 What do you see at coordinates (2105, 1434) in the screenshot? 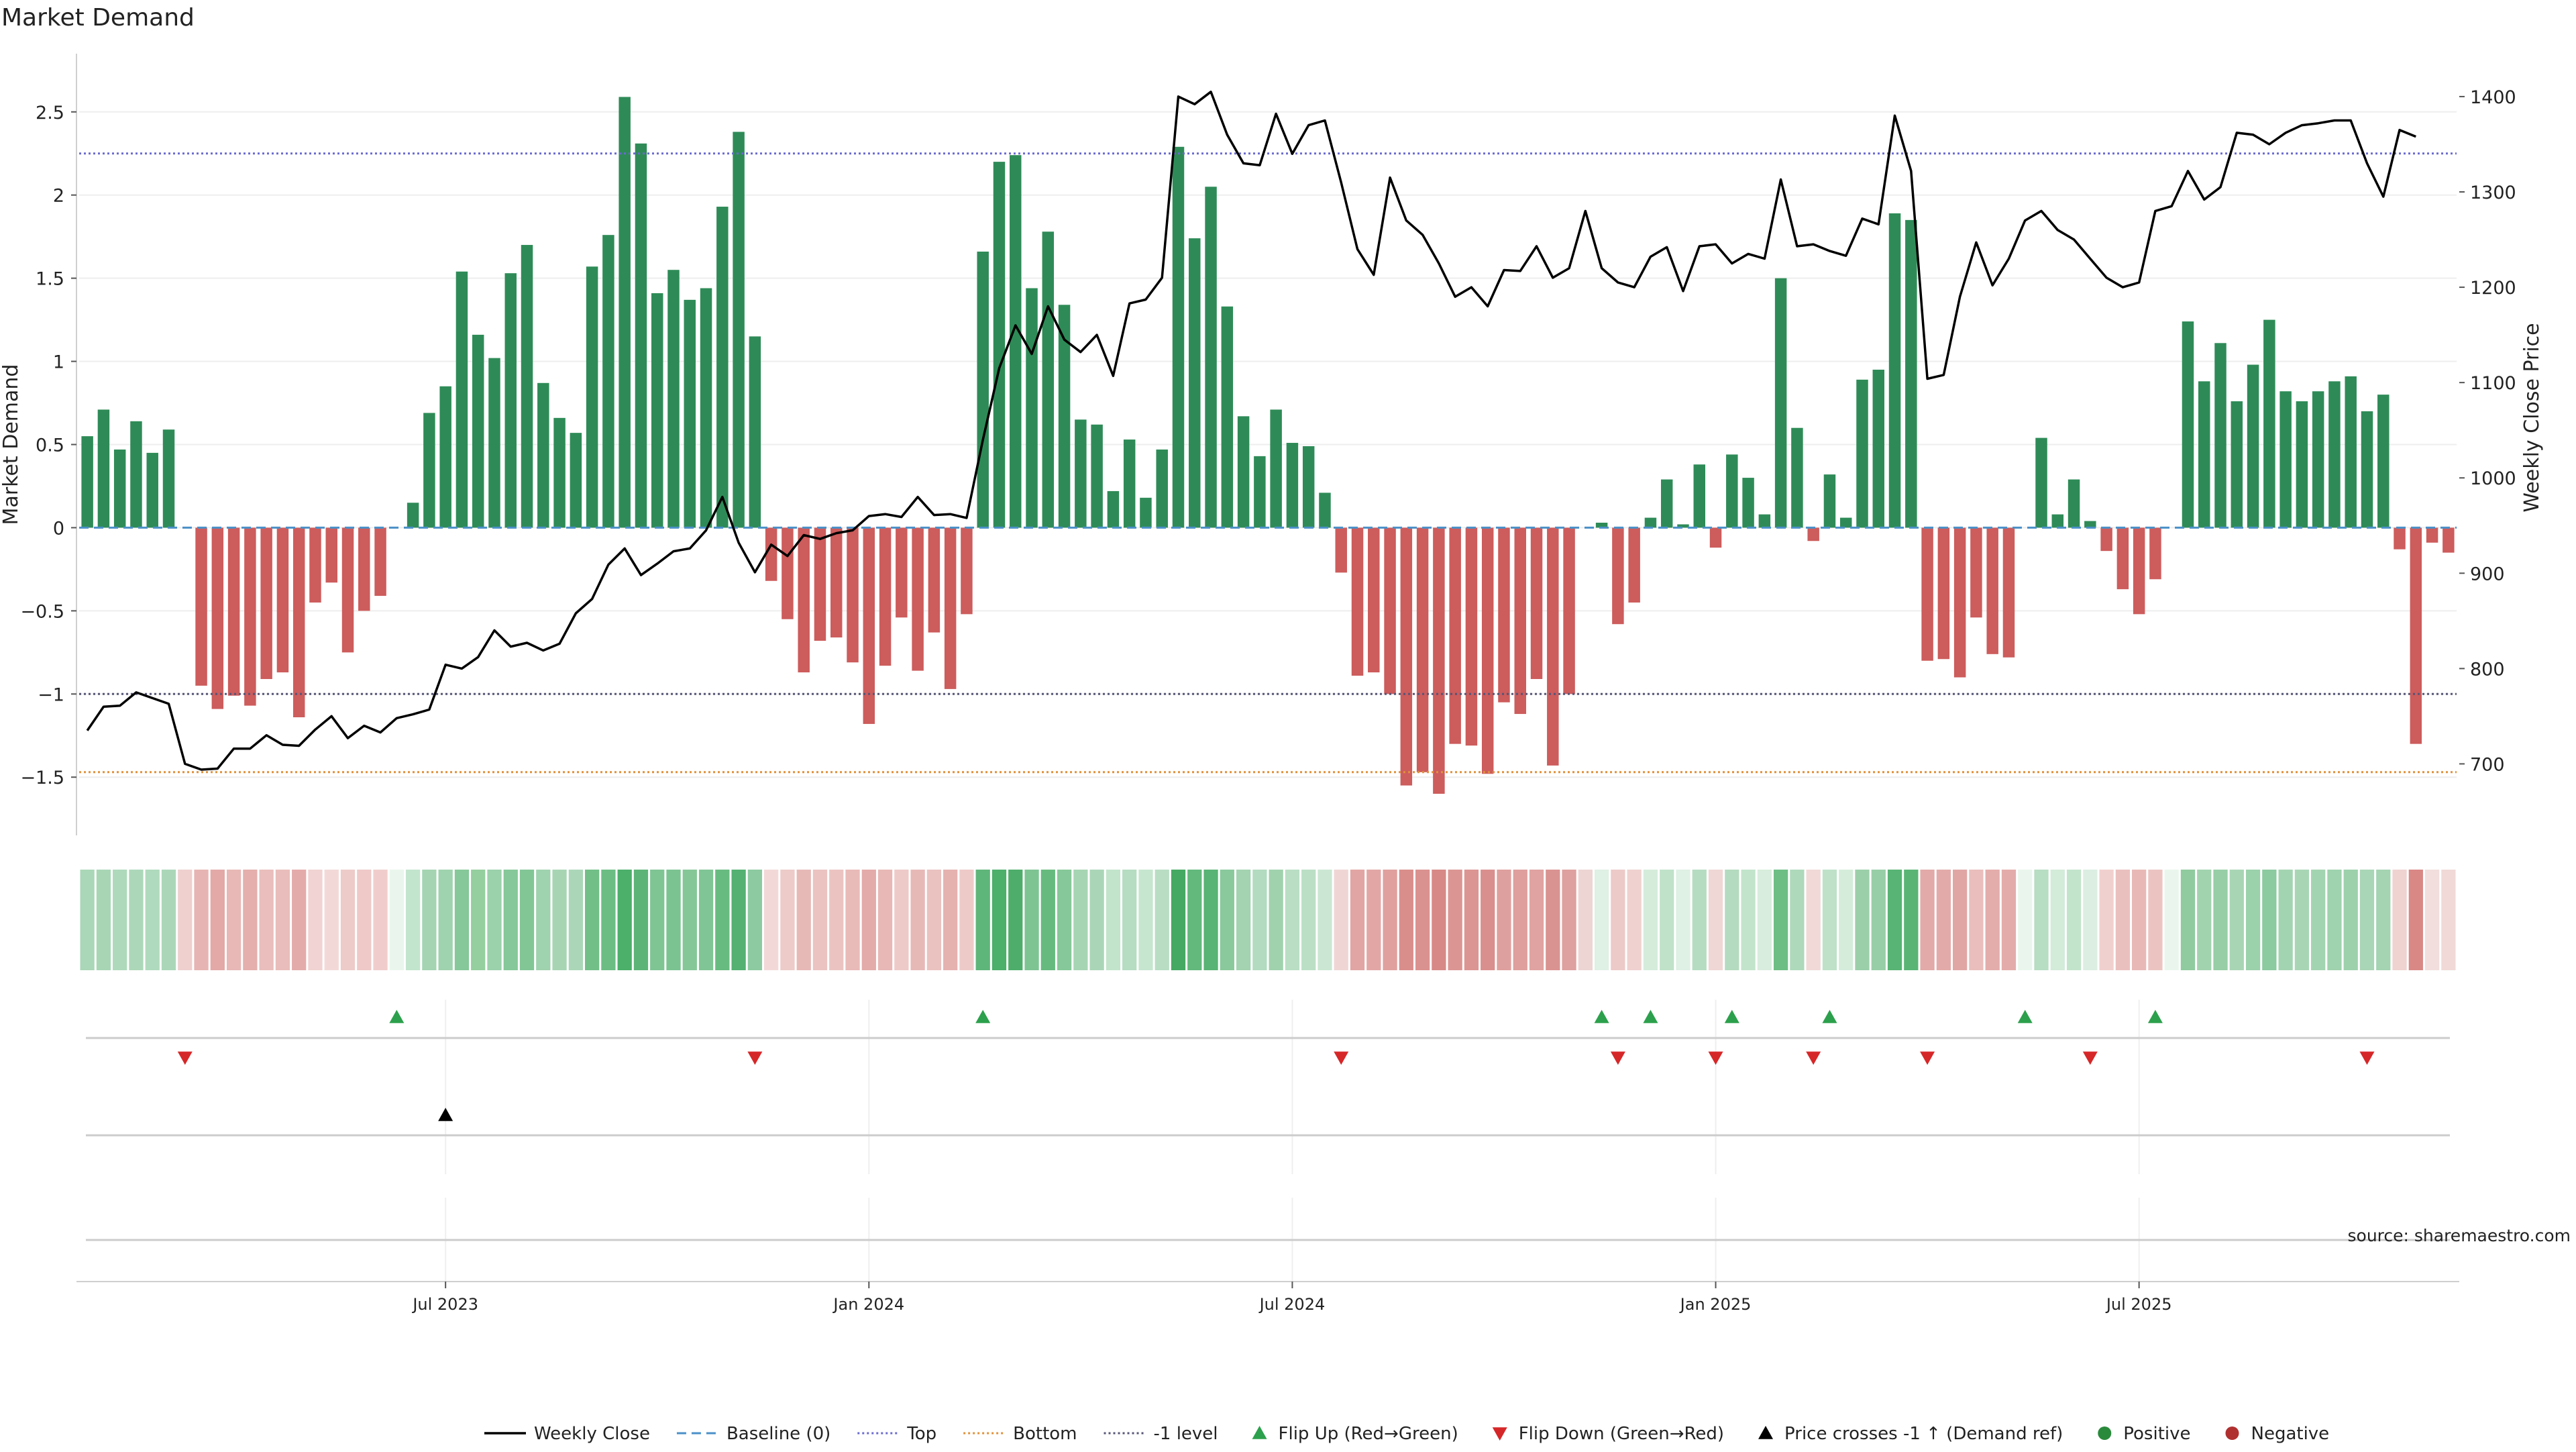
I see `legend-circle-icon` at bounding box center [2105, 1434].